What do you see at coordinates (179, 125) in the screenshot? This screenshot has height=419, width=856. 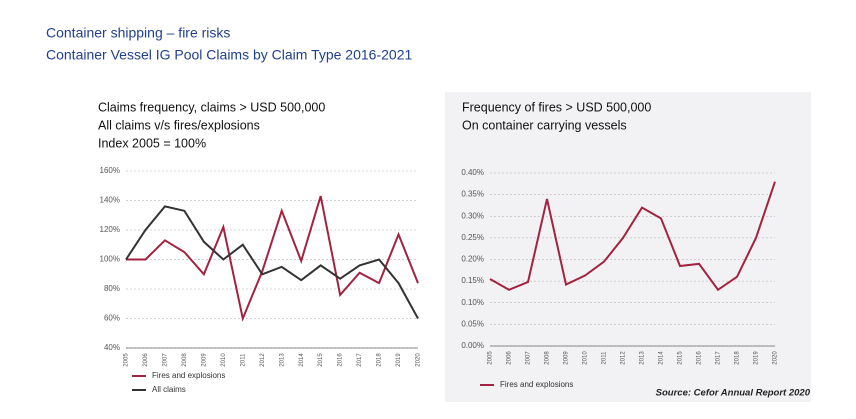 I see `chart-title: All claims v/s fires/explosions` at bounding box center [179, 125].